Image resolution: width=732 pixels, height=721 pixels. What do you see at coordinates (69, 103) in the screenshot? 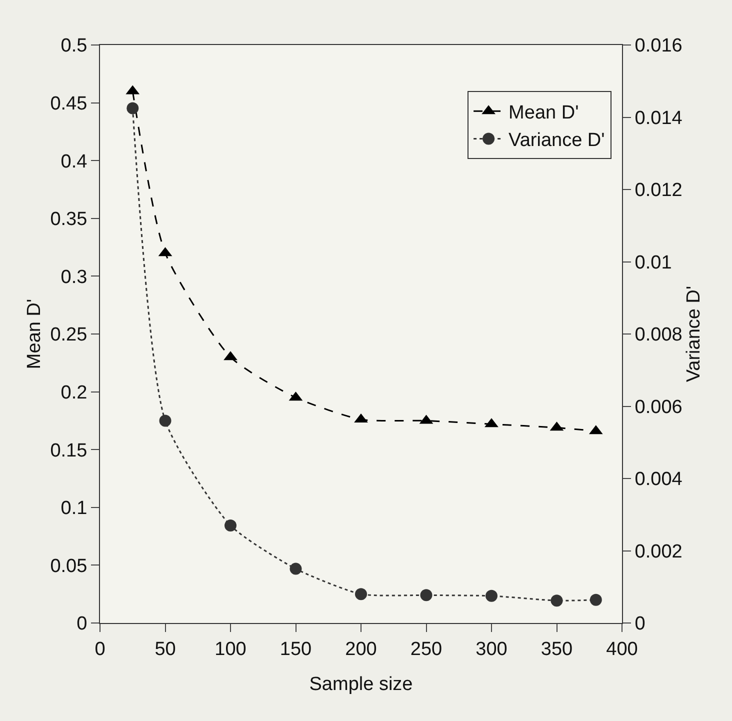
I see `y-tick-label: 0.45` at bounding box center [69, 103].